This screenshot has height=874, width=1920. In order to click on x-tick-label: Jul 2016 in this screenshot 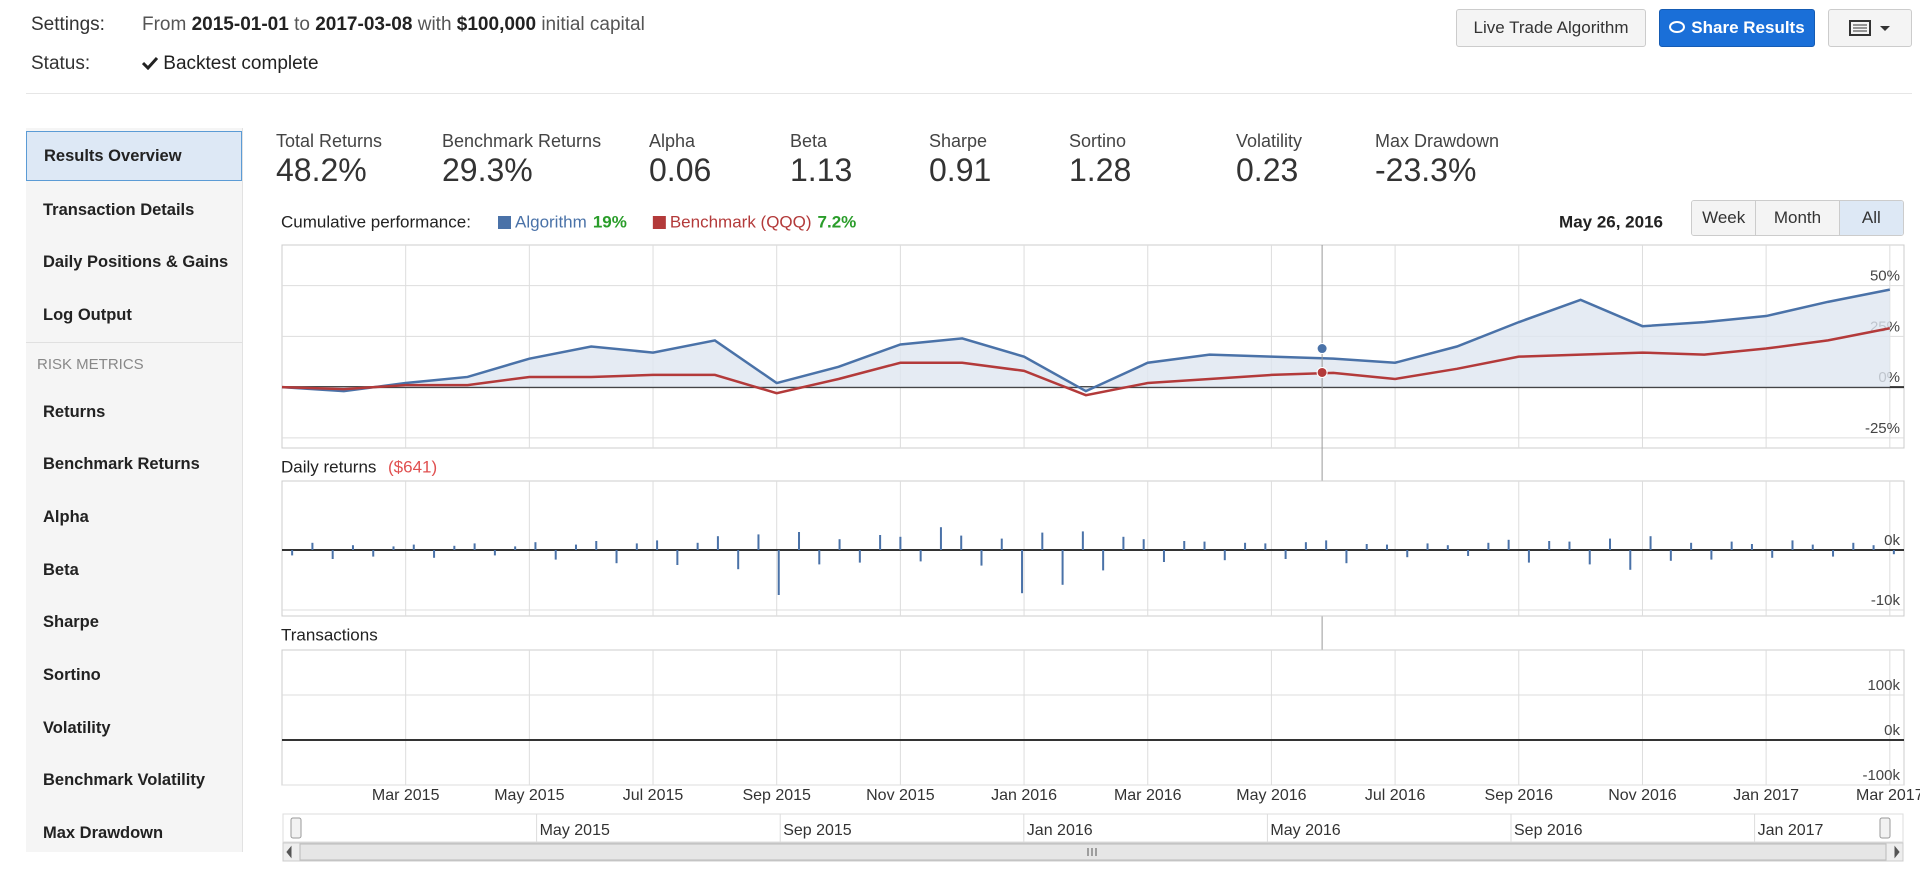, I will do `click(1395, 795)`.